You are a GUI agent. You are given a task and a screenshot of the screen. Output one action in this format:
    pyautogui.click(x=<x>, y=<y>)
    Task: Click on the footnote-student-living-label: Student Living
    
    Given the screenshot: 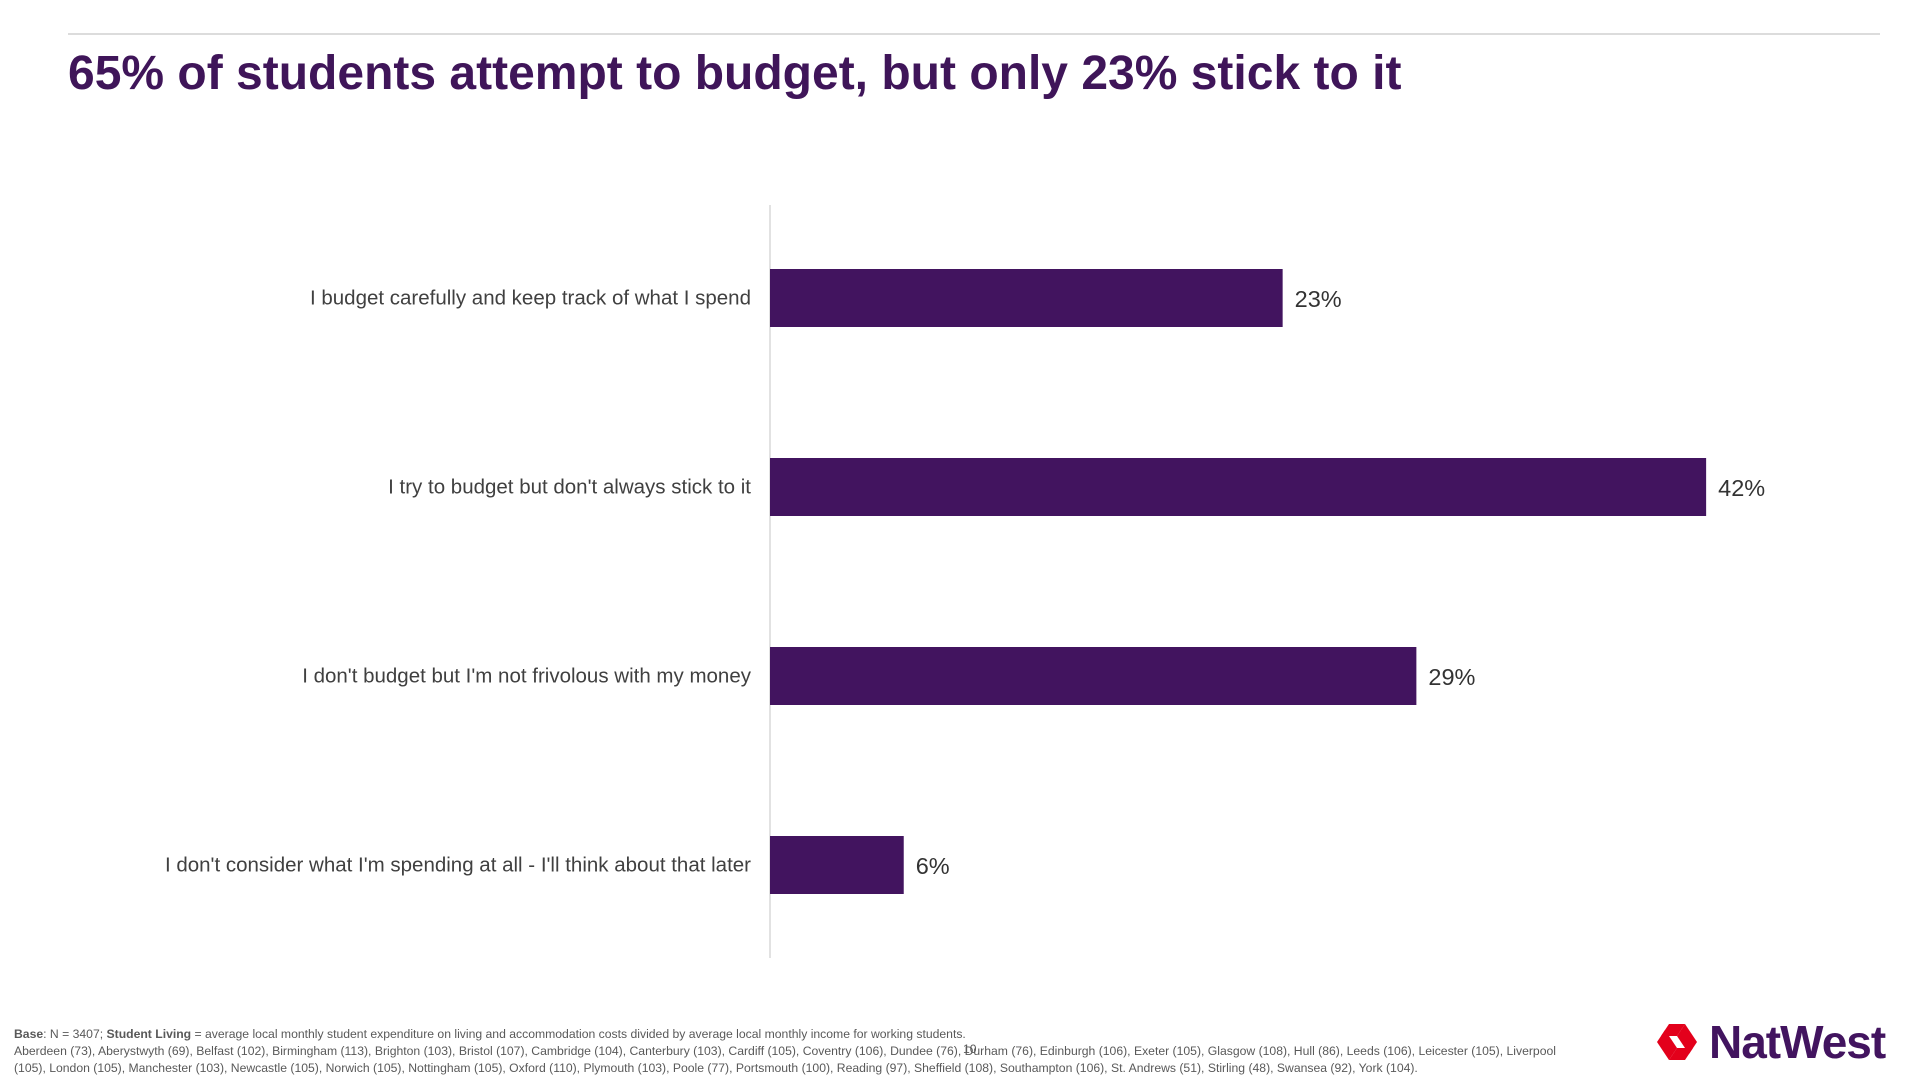 What is the action you would take?
    pyautogui.click(x=149, y=1034)
    